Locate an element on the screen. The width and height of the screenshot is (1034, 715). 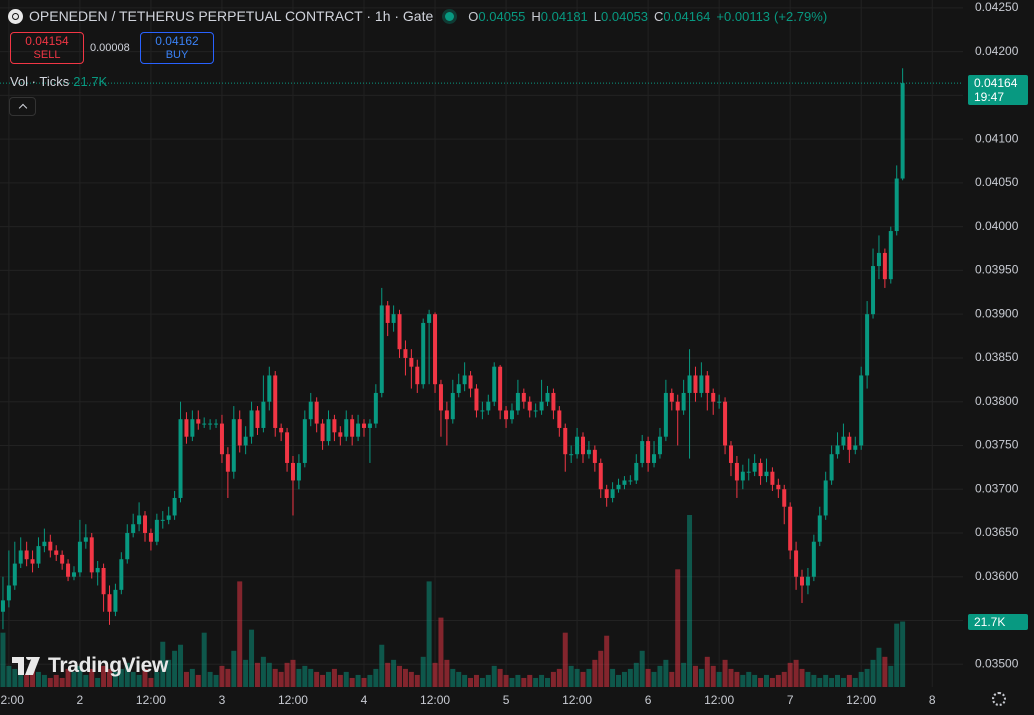
last-volume-badge: 21.7K is located at coordinates (998, 621).